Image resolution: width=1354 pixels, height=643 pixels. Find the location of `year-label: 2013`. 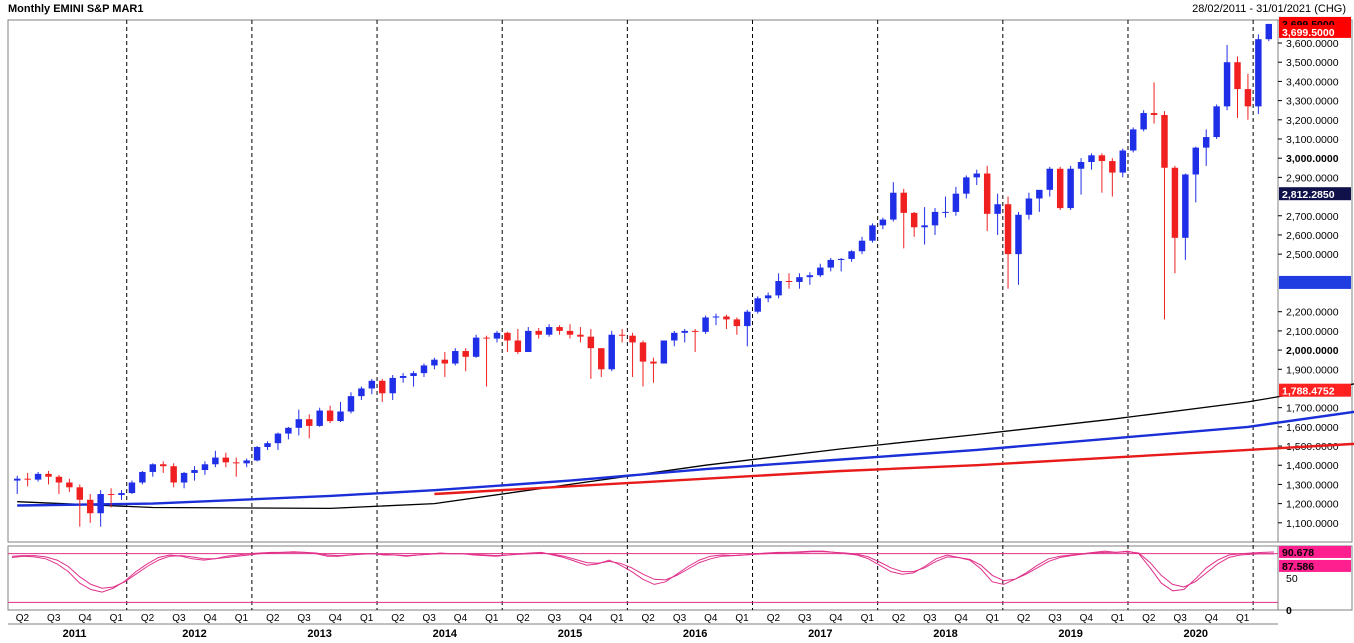

year-label: 2013 is located at coordinates (319, 634).